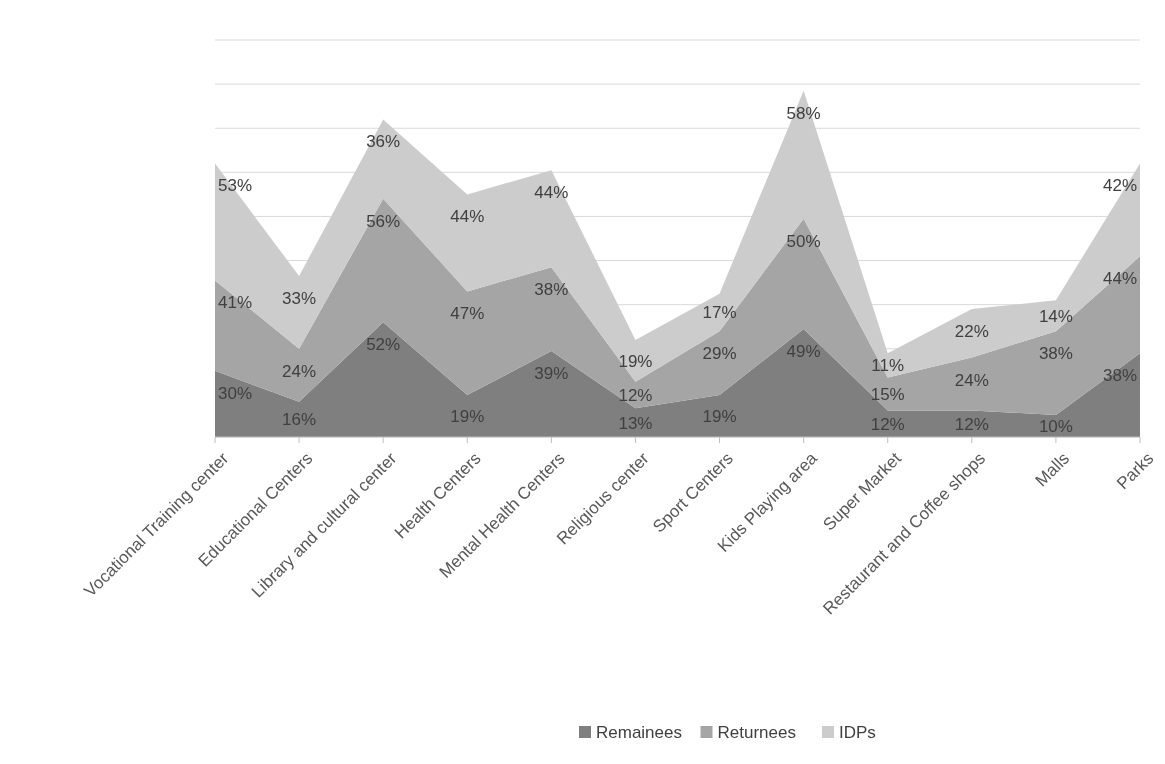 The height and width of the screenshot is (764, 1165). Describe the element at coordinates (887, 394) in the screenshot. I see `data-label: 15%` at that location.